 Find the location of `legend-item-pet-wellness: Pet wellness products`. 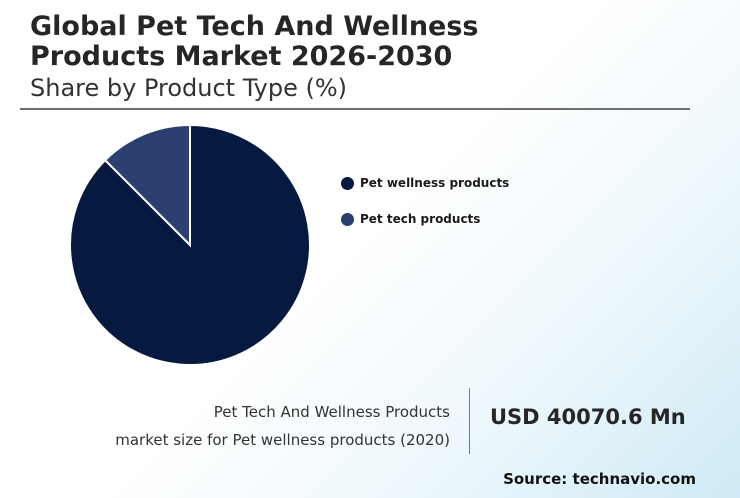

legend-item-pet-wellness: Pet wellness products is located at coordinates (425, 183).